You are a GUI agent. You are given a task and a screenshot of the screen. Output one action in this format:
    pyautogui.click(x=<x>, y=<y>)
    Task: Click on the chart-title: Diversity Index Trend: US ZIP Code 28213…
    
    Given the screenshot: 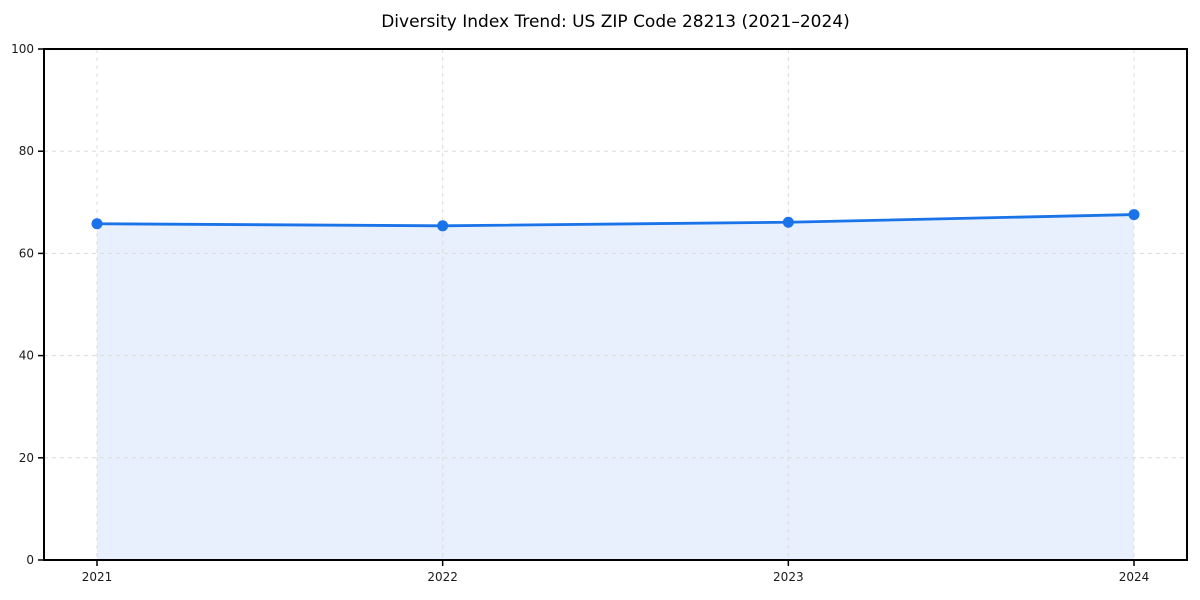 What is the action you would take?
    pyautogui.click(x=615, y=22)
    